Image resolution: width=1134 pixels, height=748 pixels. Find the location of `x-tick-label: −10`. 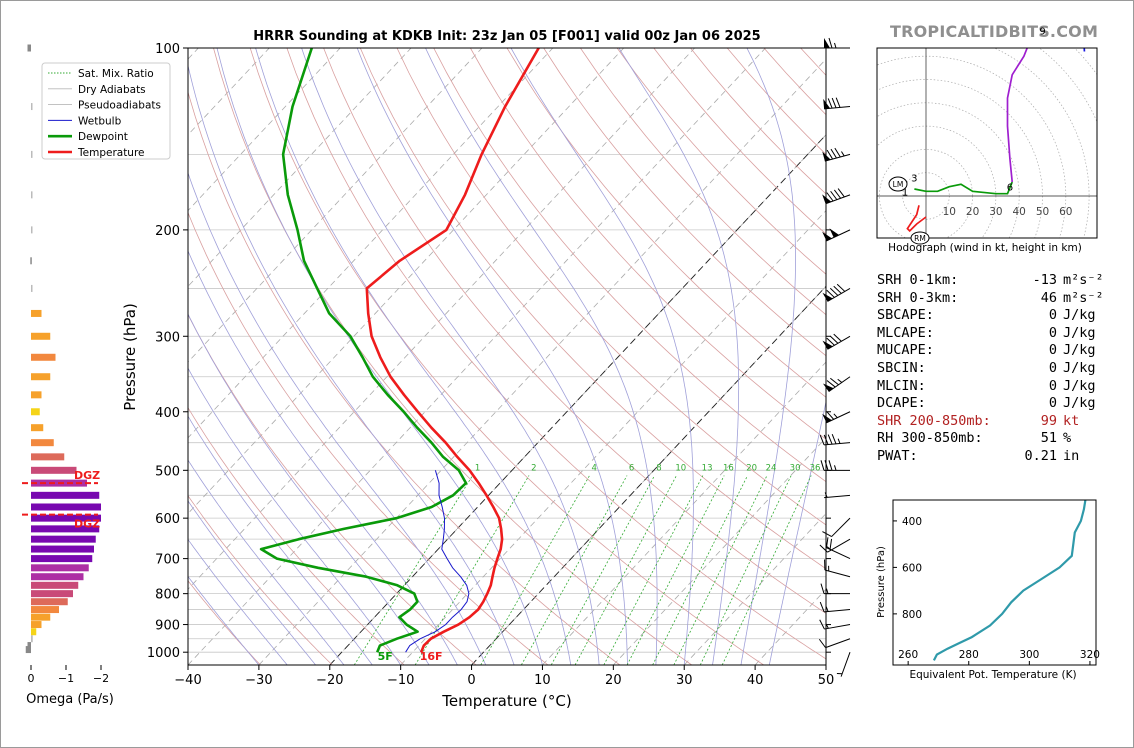

x-tick-label: −10 is located at coordinates (400, 680).